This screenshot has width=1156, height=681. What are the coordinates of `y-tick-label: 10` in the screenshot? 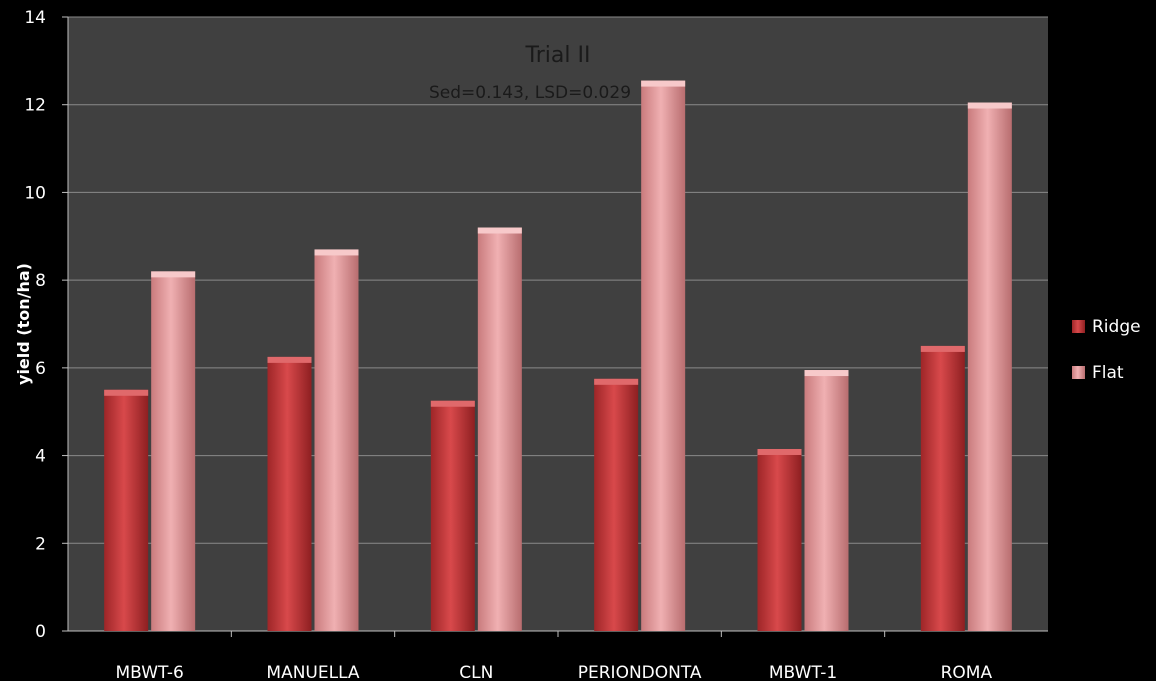 It's located at (35, 193).